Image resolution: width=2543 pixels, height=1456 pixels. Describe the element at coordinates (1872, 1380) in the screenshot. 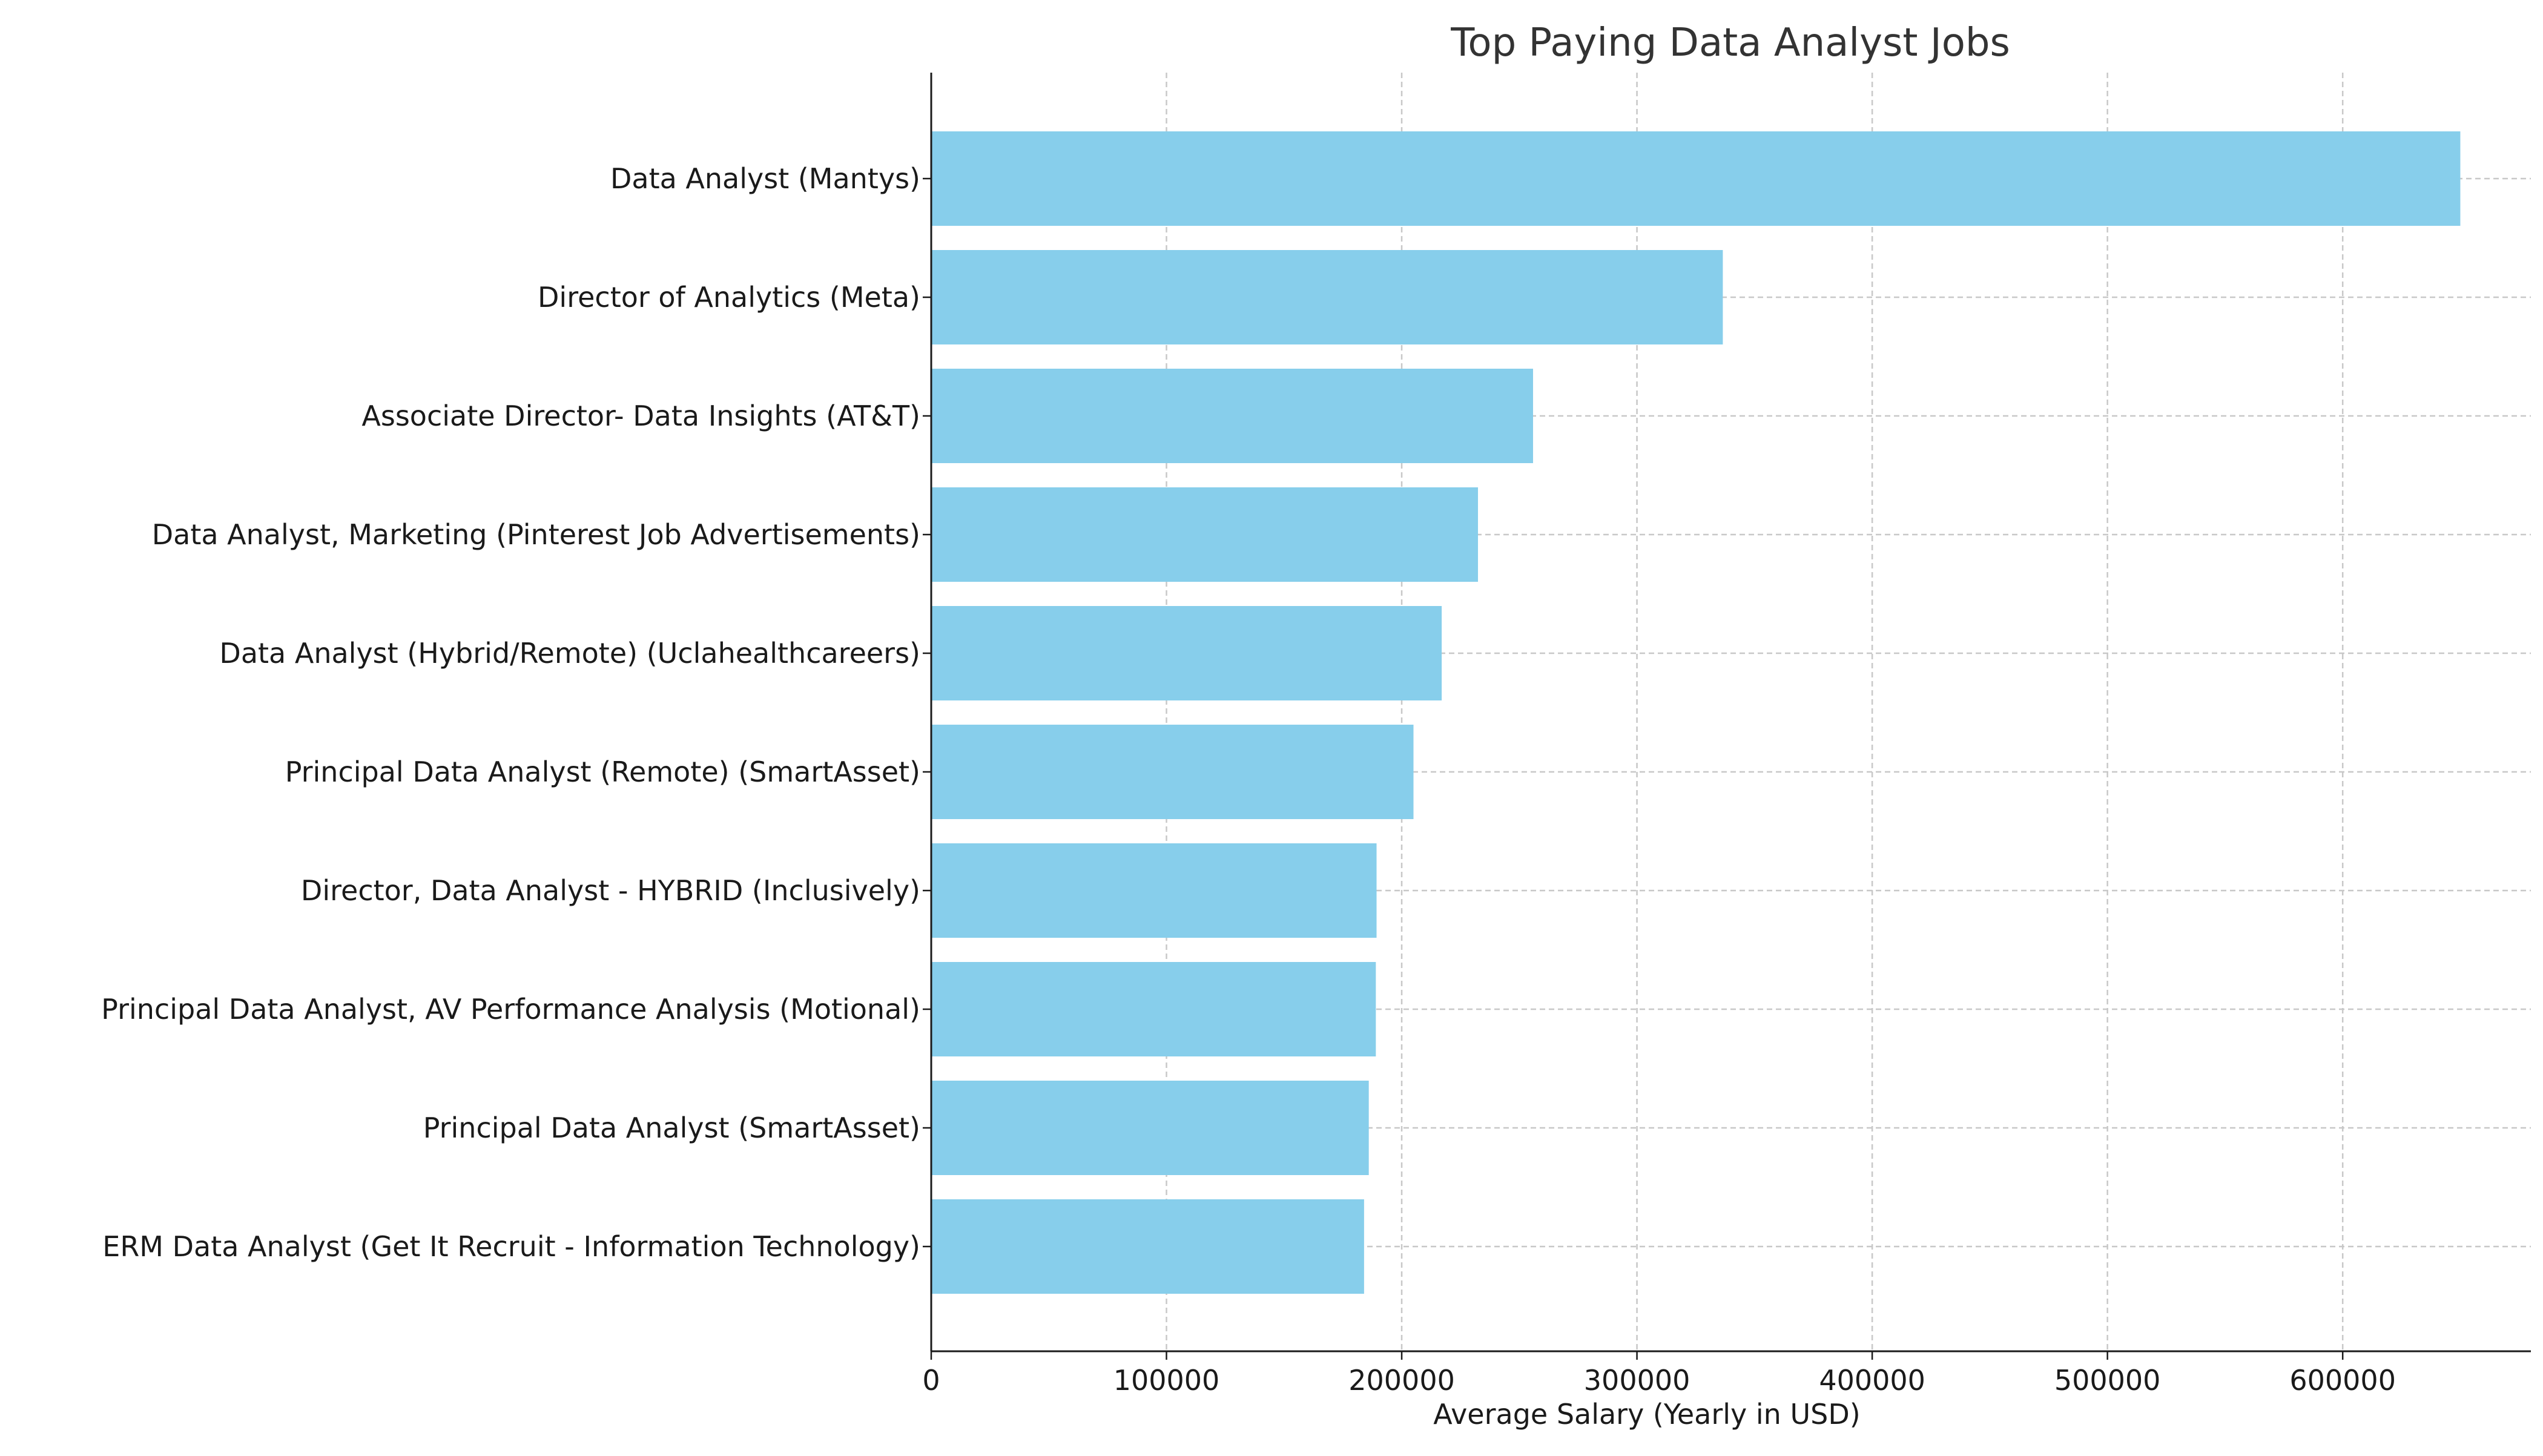

I see `x-tick-label: 400000` at that location.